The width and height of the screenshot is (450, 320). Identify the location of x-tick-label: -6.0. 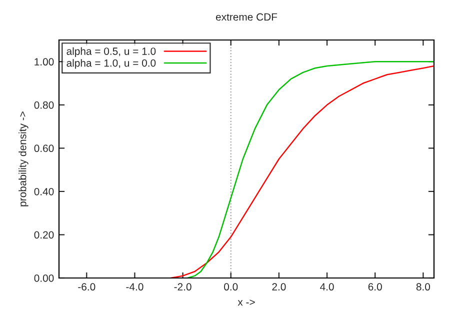
(87, 287).